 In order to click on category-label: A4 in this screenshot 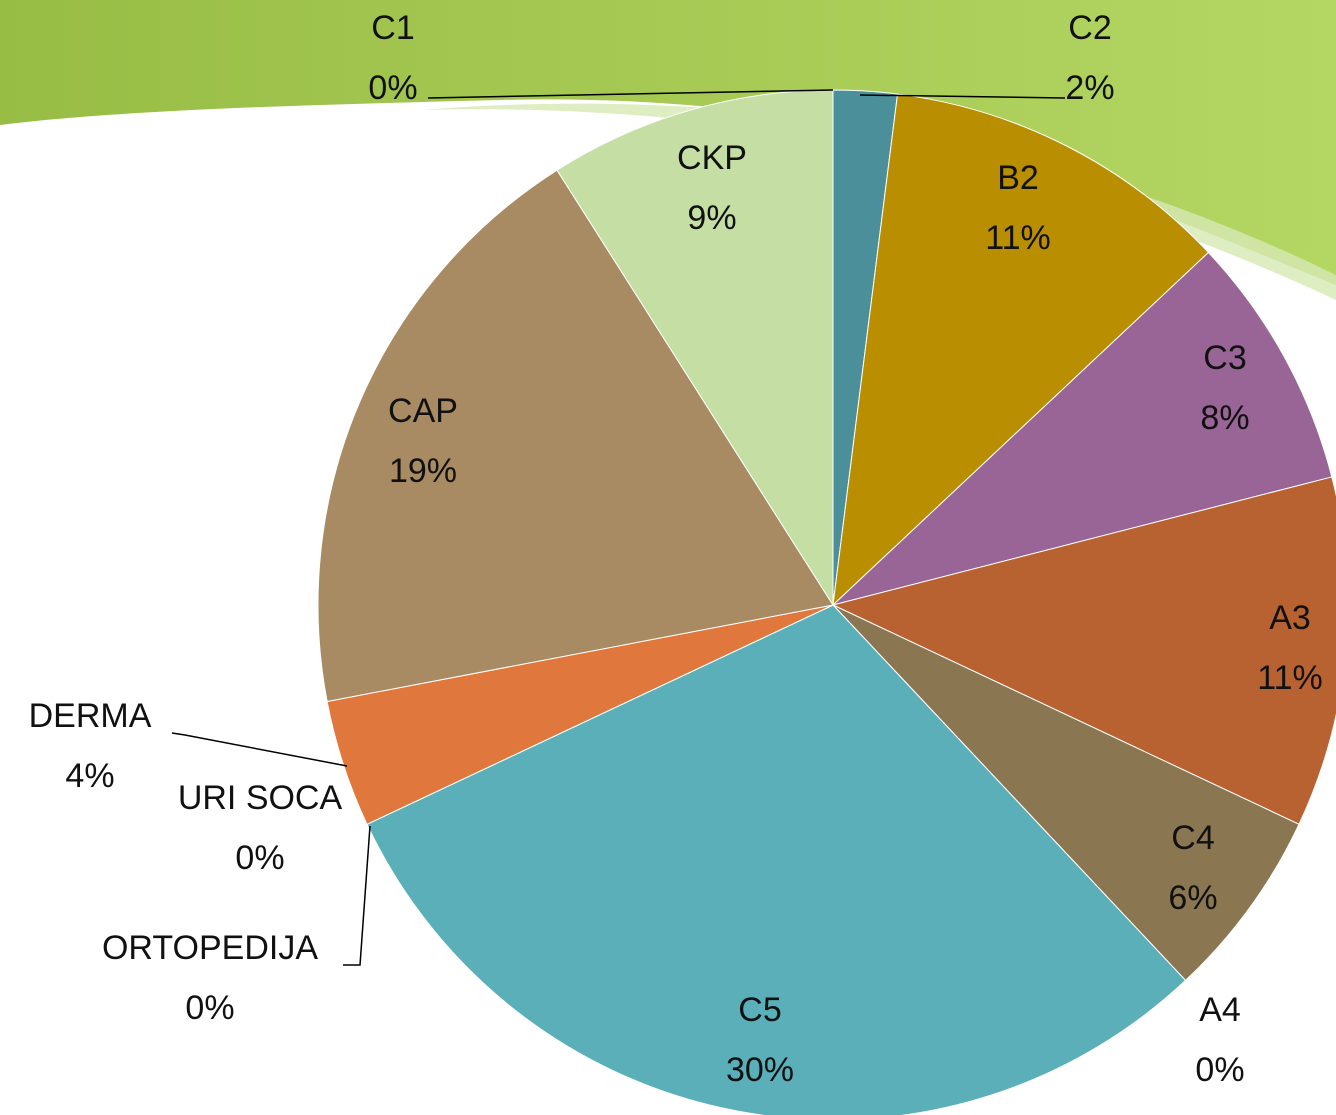, I will do `click(1220, 1010)`.